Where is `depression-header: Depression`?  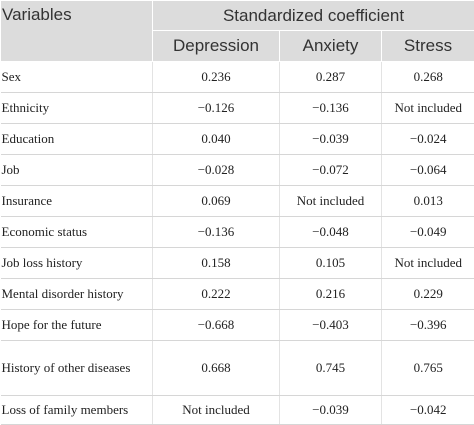
depression-header: Depression is located at coordinates (216, 46).